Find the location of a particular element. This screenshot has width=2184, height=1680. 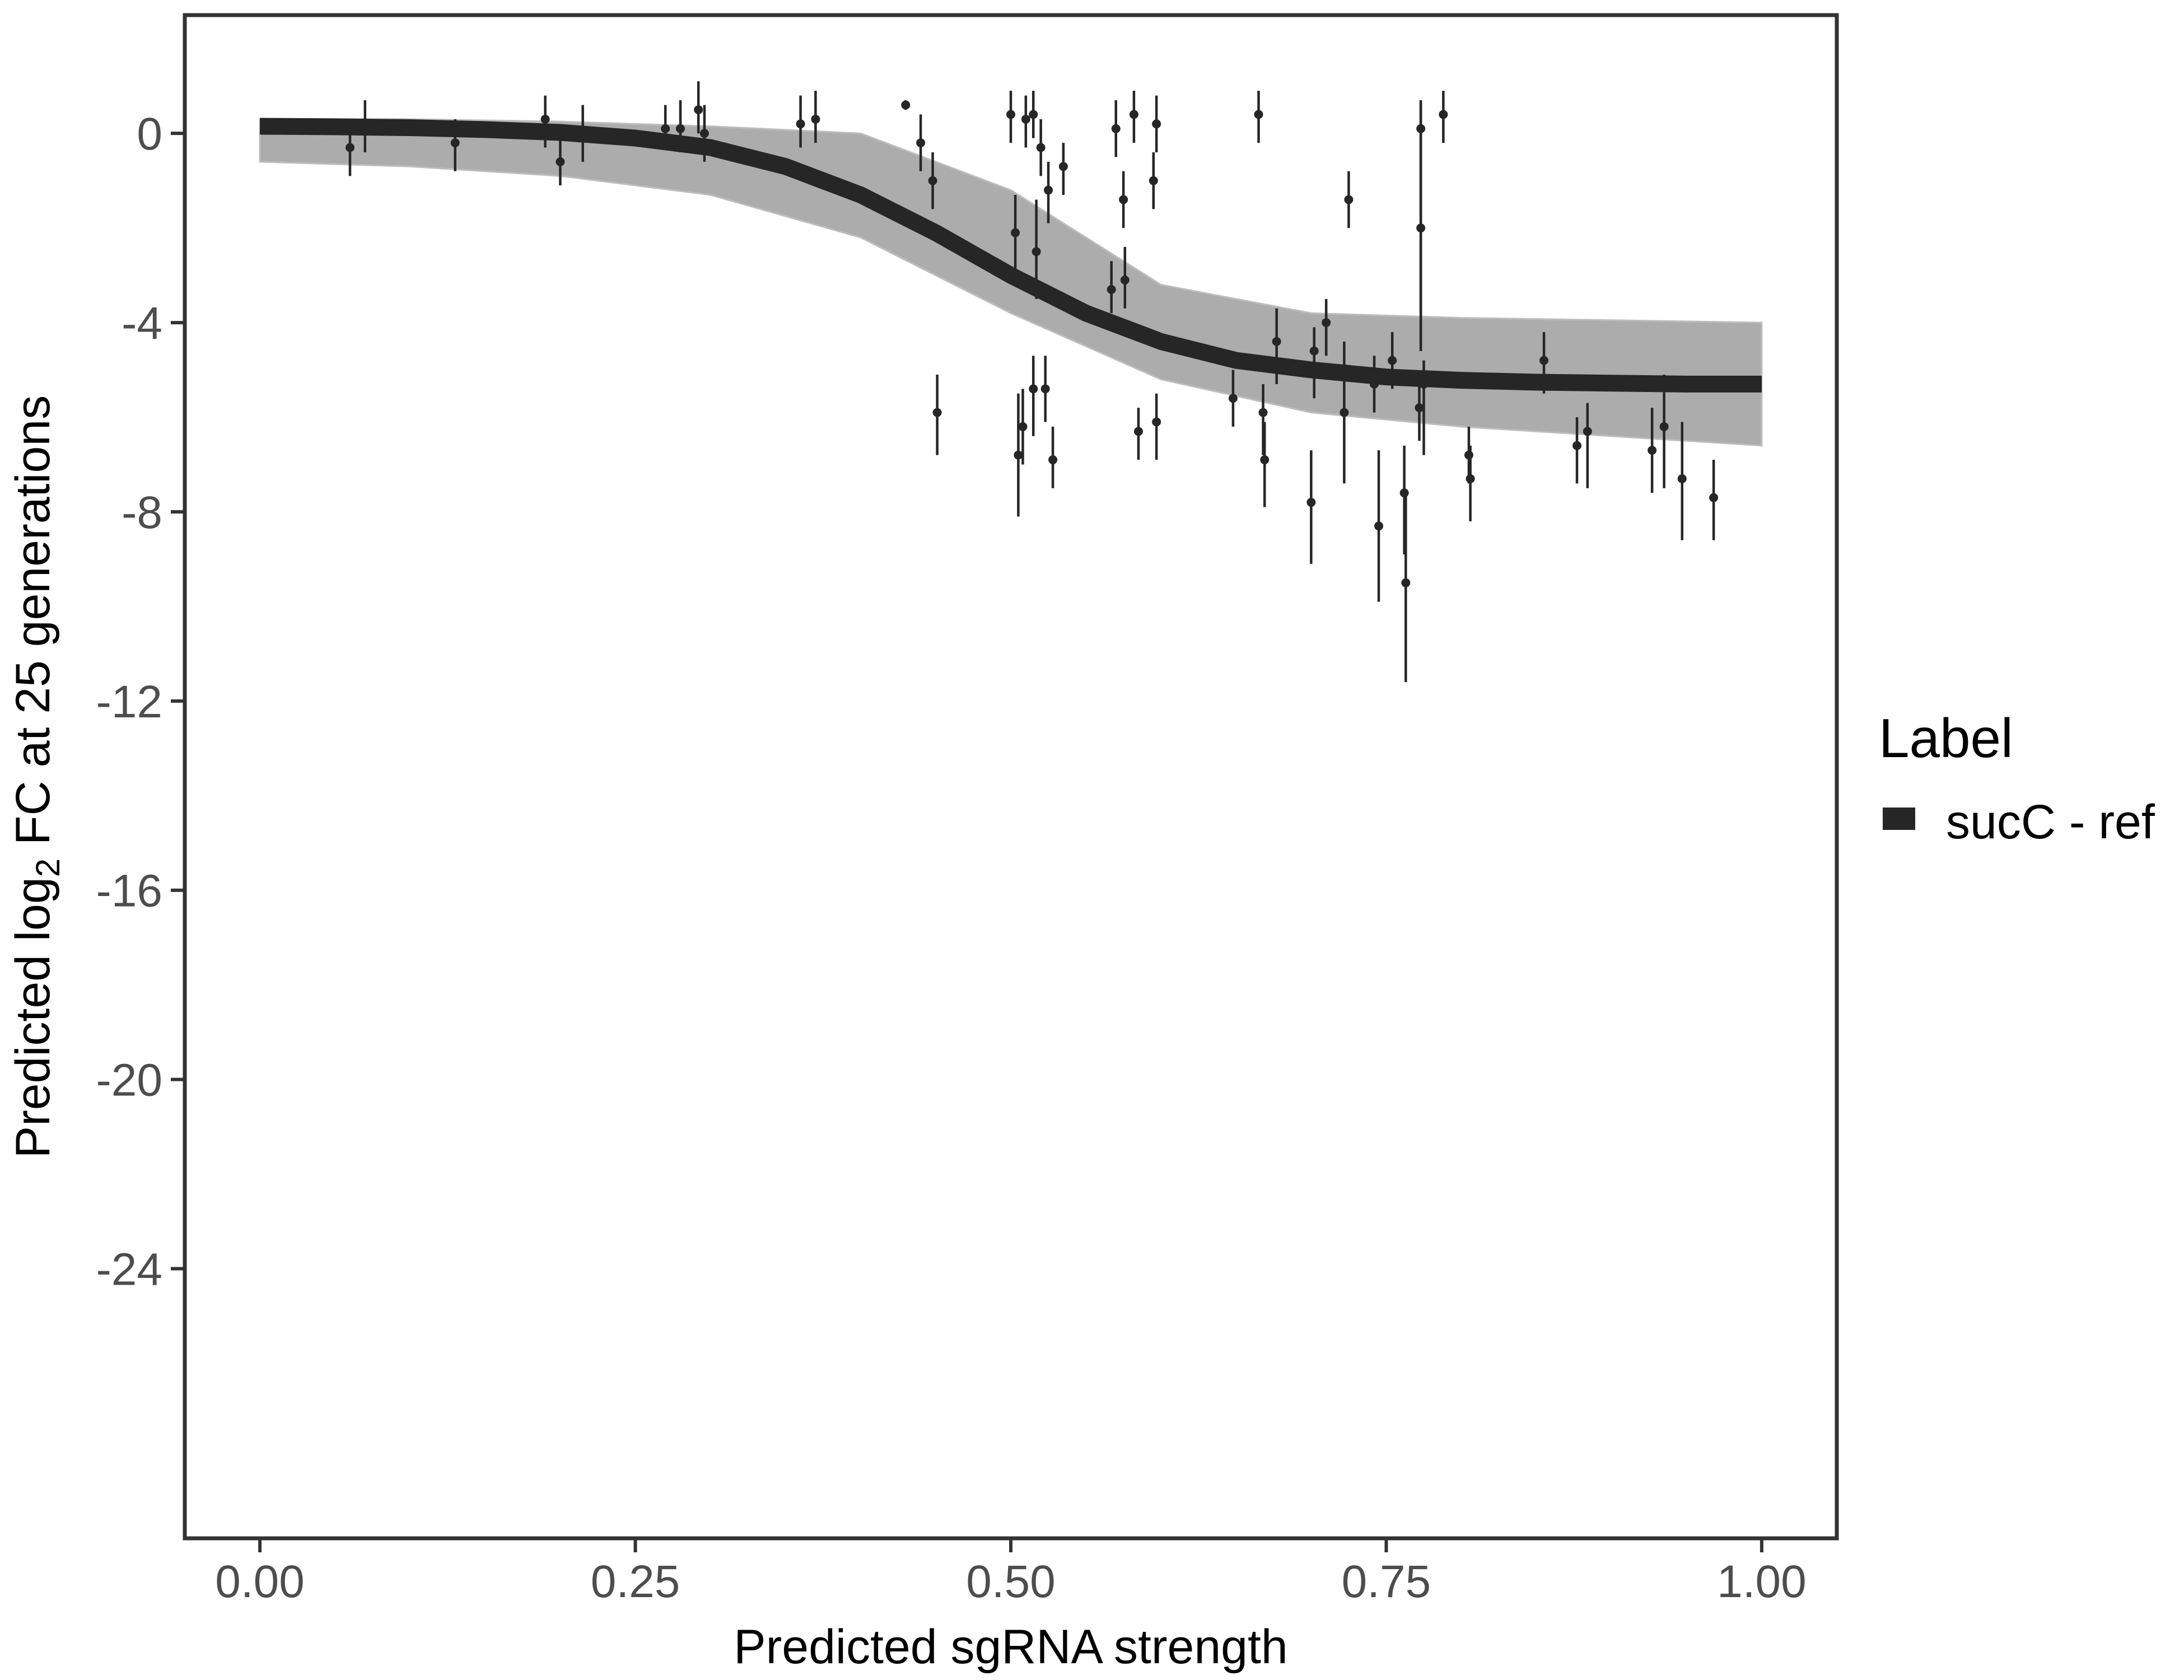

x-tick-label: 0.00 is located at coordinates (260, 1582).